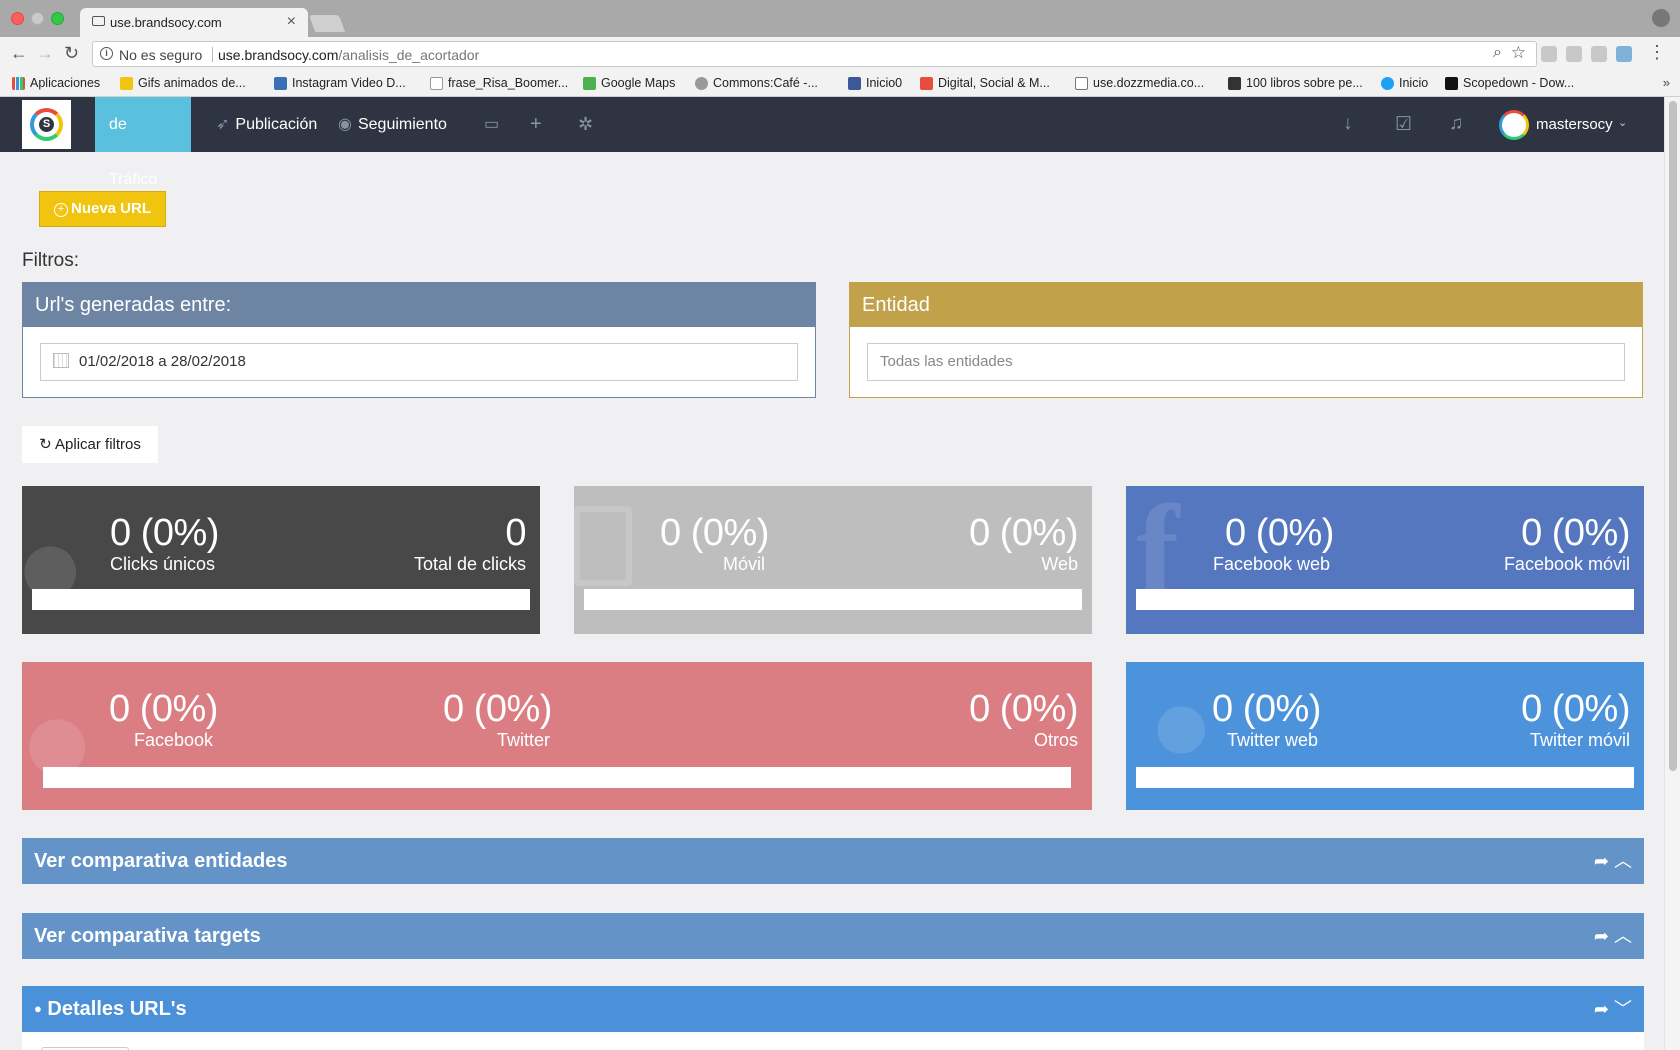 This screenshot has height=1050, width=1680. Describe the element at coordinates (291, 21) in the screenshot. I see `close-tab-icon: ×` at that location.